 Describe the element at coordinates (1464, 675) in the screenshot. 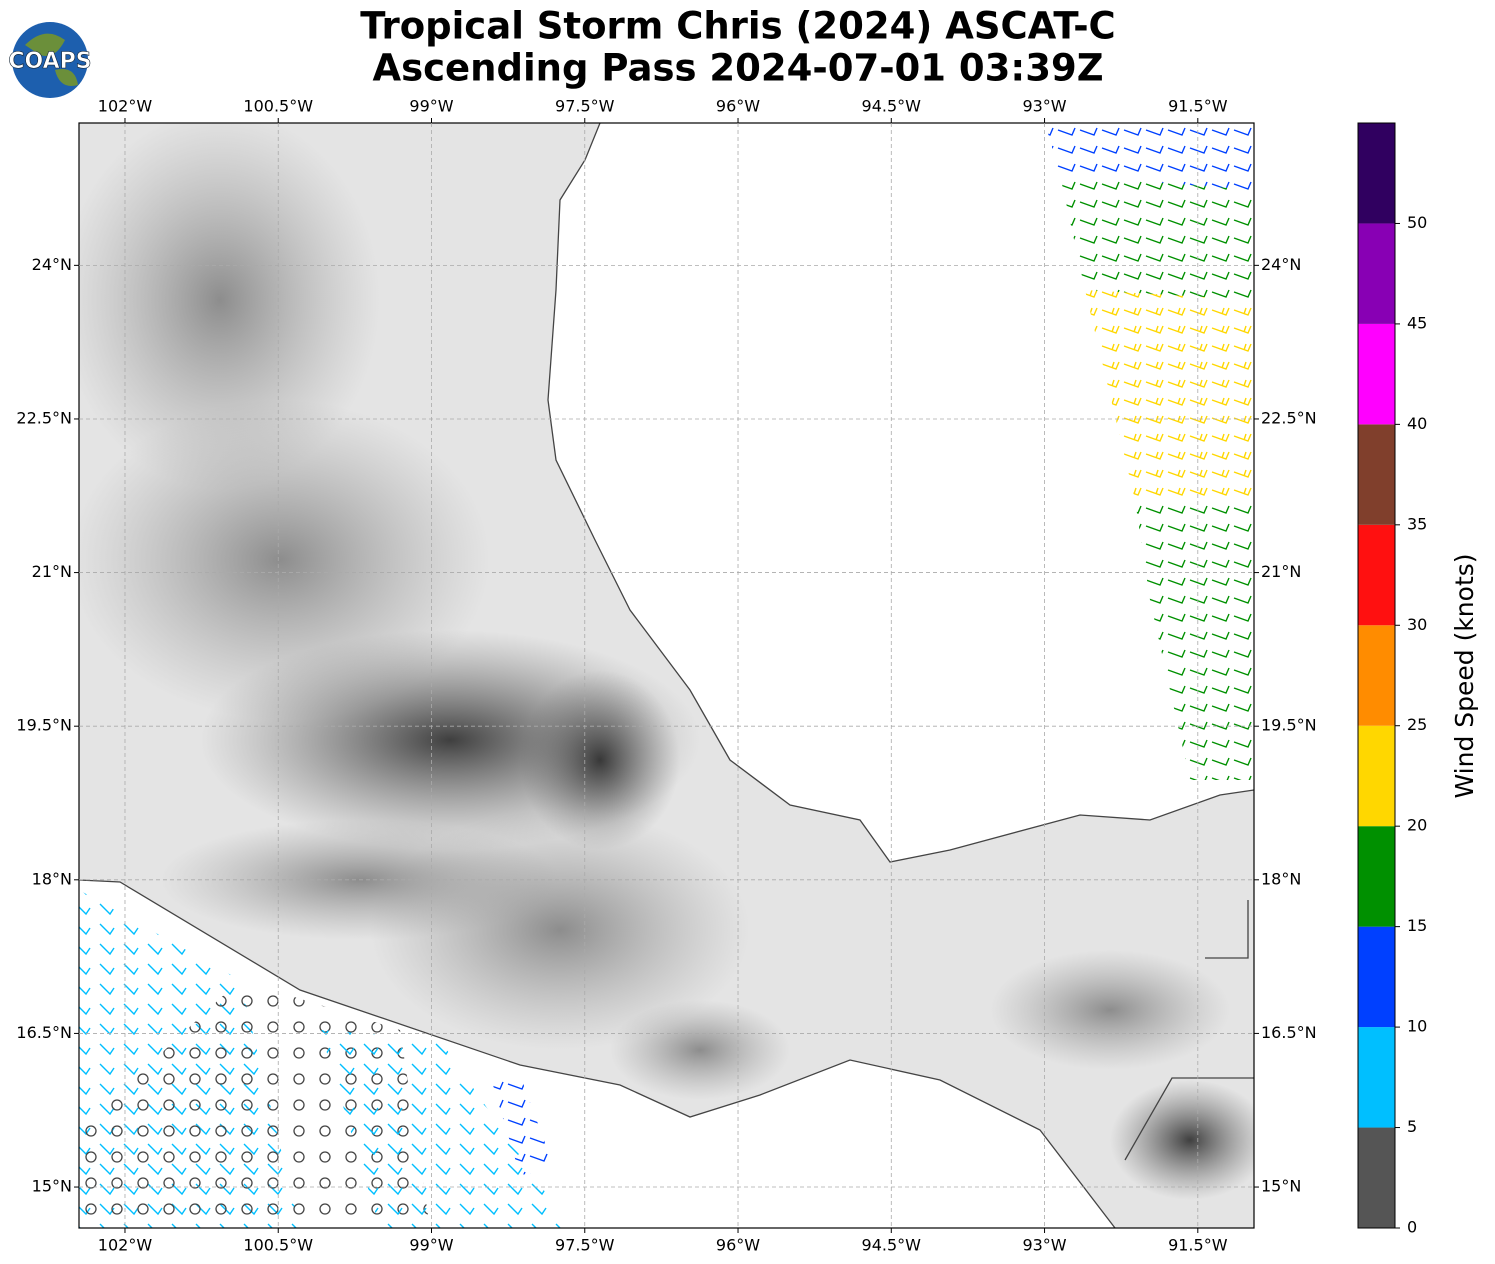

I see `colorbar-label: Wind Speed (knots)` at that location.